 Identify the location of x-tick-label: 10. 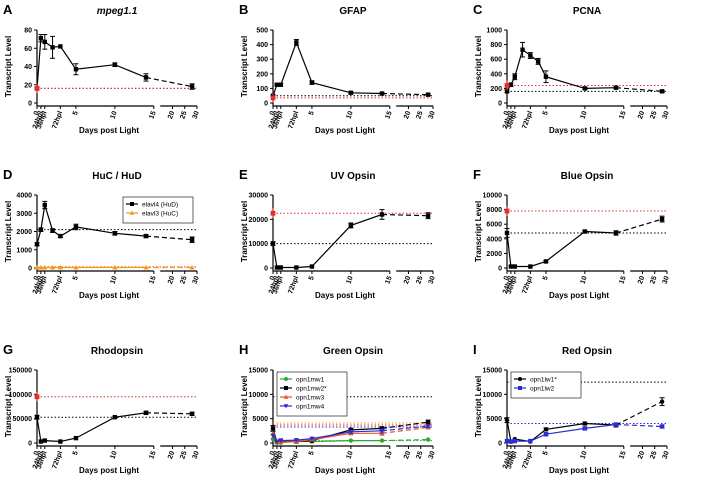
(350, 280).